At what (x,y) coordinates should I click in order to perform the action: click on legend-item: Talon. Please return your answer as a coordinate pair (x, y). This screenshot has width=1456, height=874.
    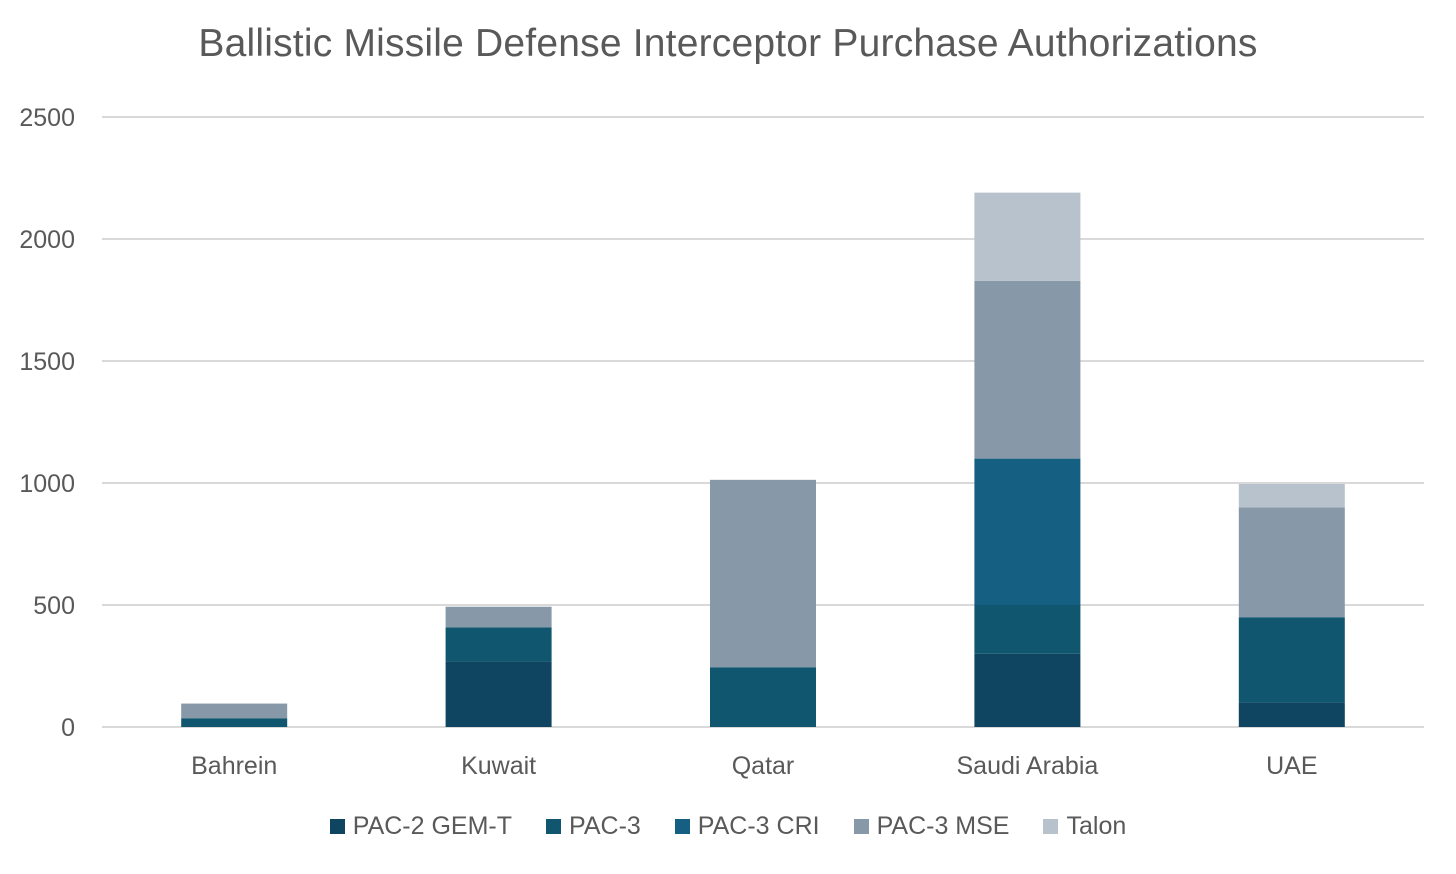
    Looking at the image, I should click on (1084, 826).